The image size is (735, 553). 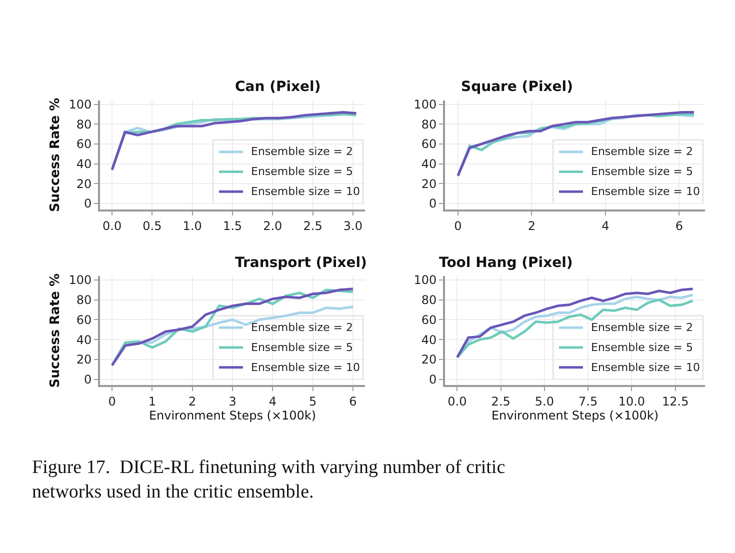 I want to click on chart-title: Tool Hang (Pixel), so click(x=506, y=263).